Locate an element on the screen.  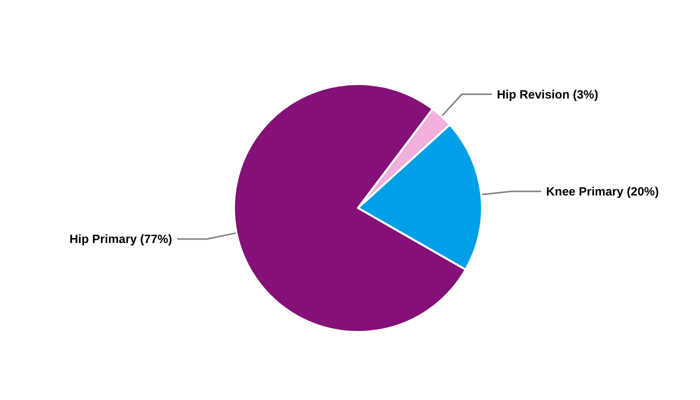
slice-label: Hip Primary (77%) is located at coordinates (120, 239).